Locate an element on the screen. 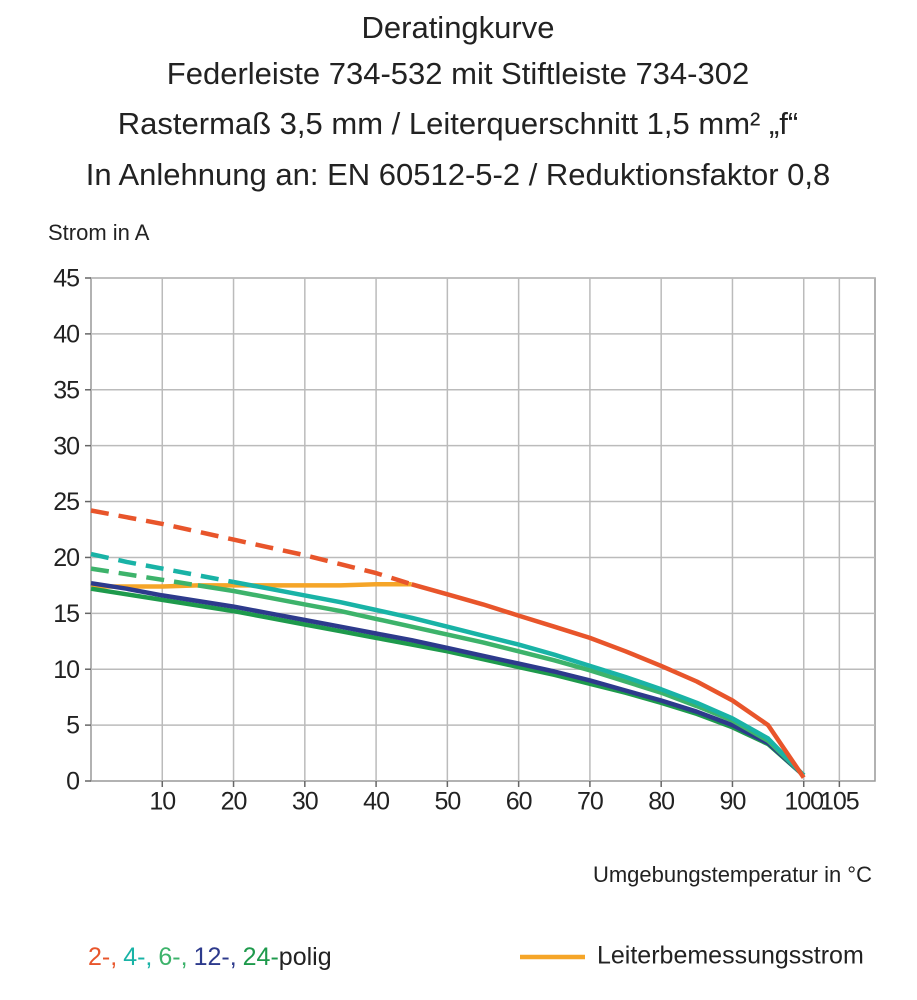  legend-suffix: polig is located at coordinates (305, 957).